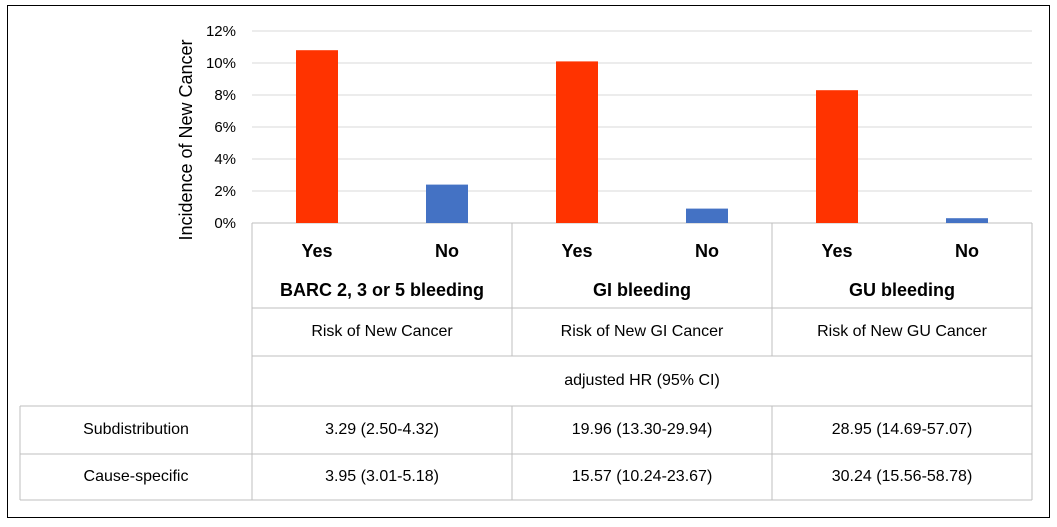 The image size is (1057, 527). Describe the element at coordinates (641, 289) in the screenshot. I see `group-label: GI bleeding` at that location.